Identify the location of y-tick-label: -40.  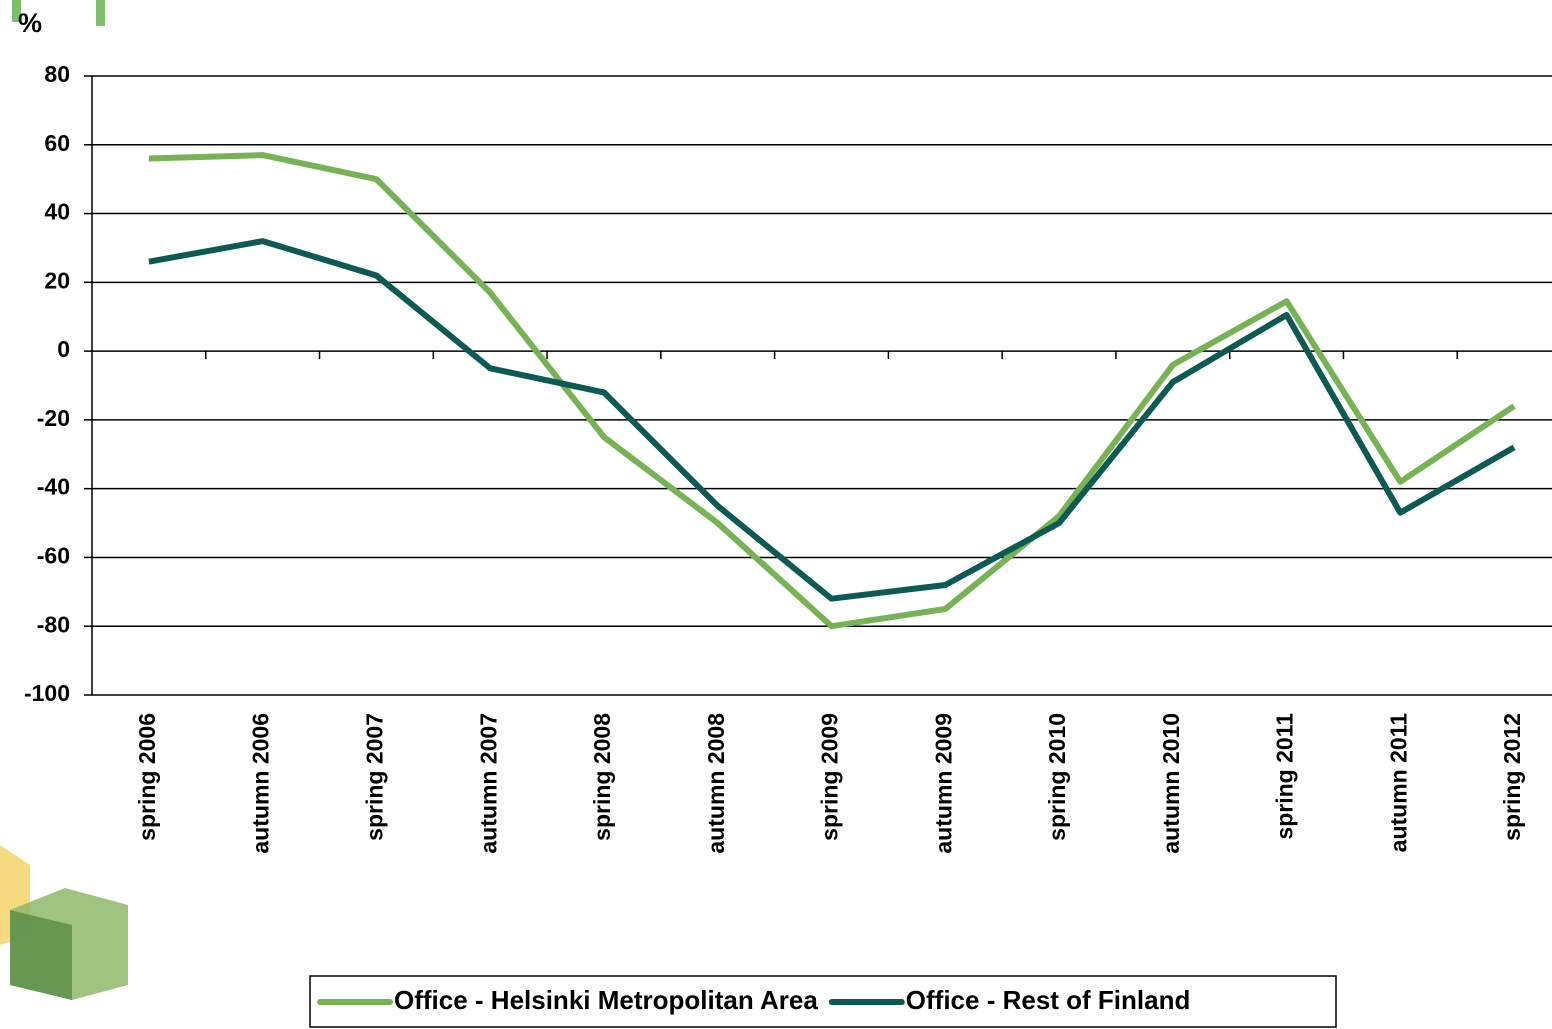
(53, 487).